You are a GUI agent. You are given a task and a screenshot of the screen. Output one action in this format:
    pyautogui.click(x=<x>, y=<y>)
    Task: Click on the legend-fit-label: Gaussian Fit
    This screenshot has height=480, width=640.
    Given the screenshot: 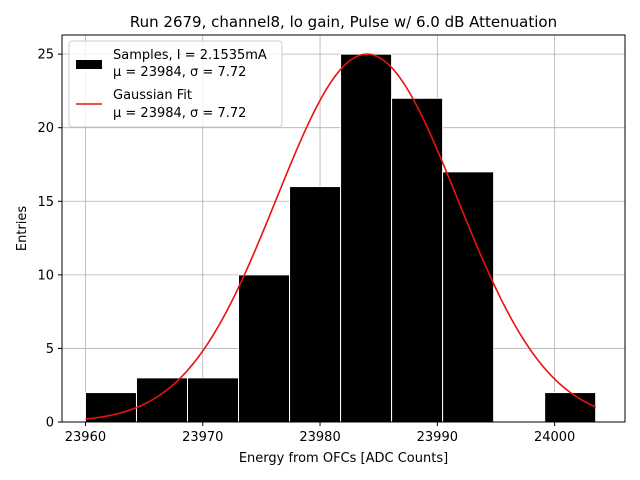 What is the action you would take?
    pyautogui.click(x=152, y=95)
    